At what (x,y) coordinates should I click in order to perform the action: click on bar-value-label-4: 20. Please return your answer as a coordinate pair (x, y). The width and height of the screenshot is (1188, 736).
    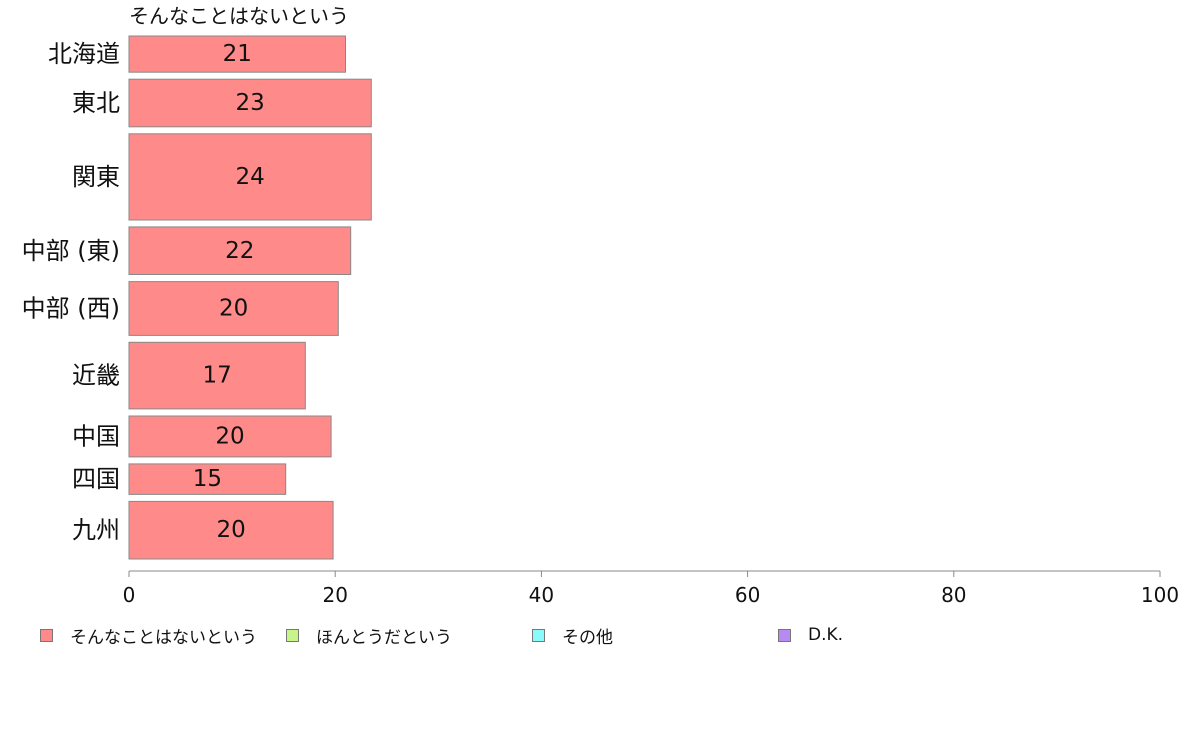
    Looking at the image, I should click on (233, 308).